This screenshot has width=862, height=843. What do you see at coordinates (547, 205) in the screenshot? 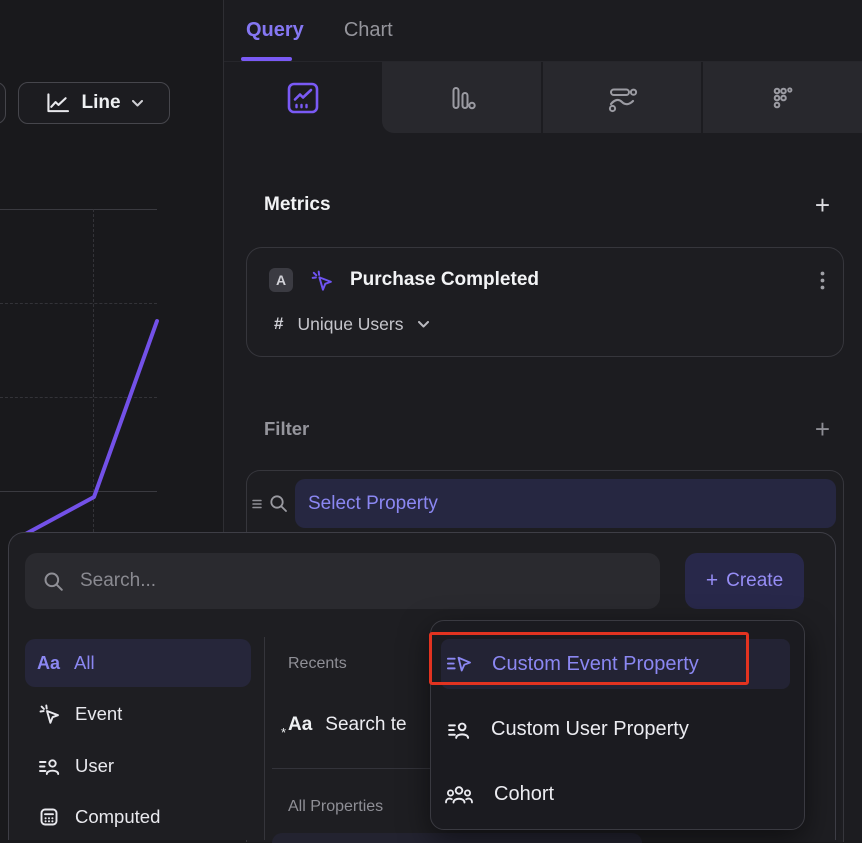
I see `metrics-section-header: Metrics +` at bounding box center [547, 205].